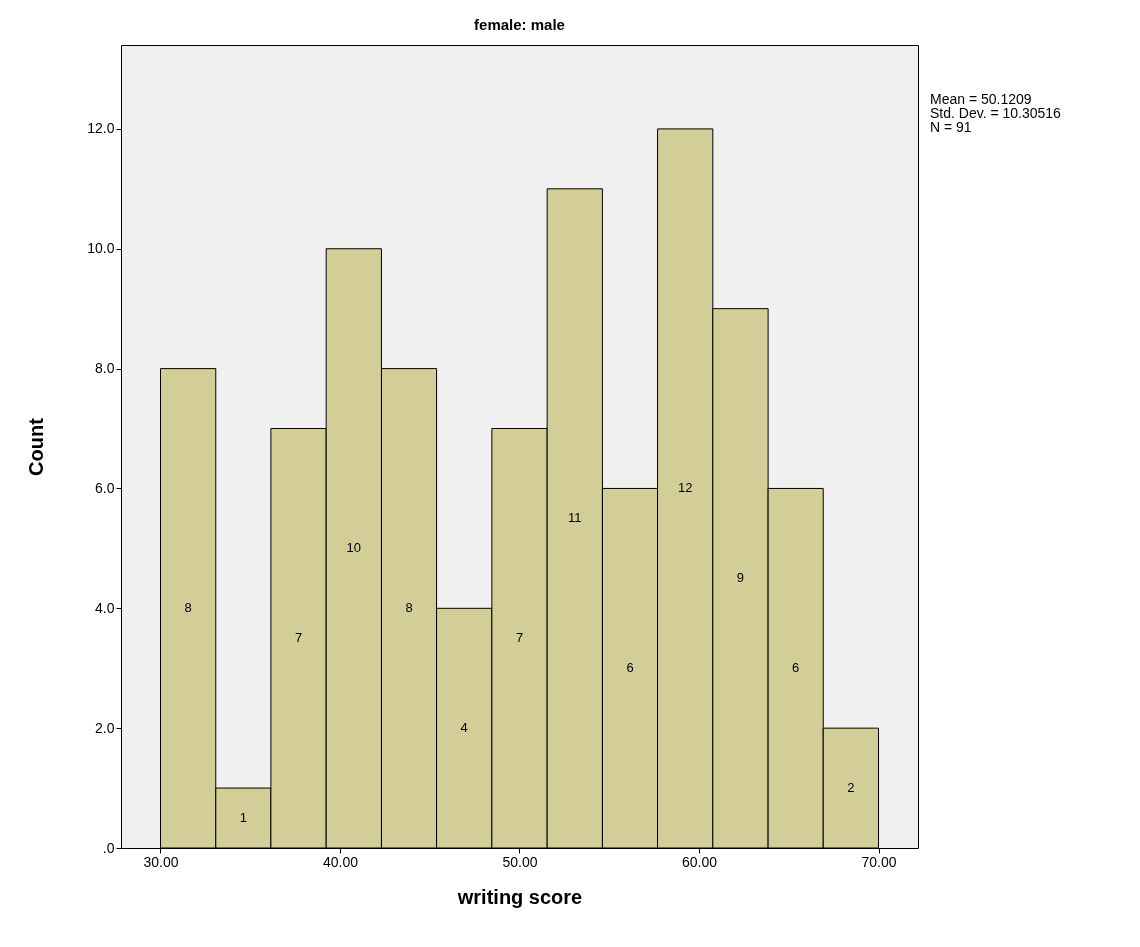  What do you see at coordinates (575, 518) in the screenshot?
I see `data-label: 11` at bounding box center [575, 518].